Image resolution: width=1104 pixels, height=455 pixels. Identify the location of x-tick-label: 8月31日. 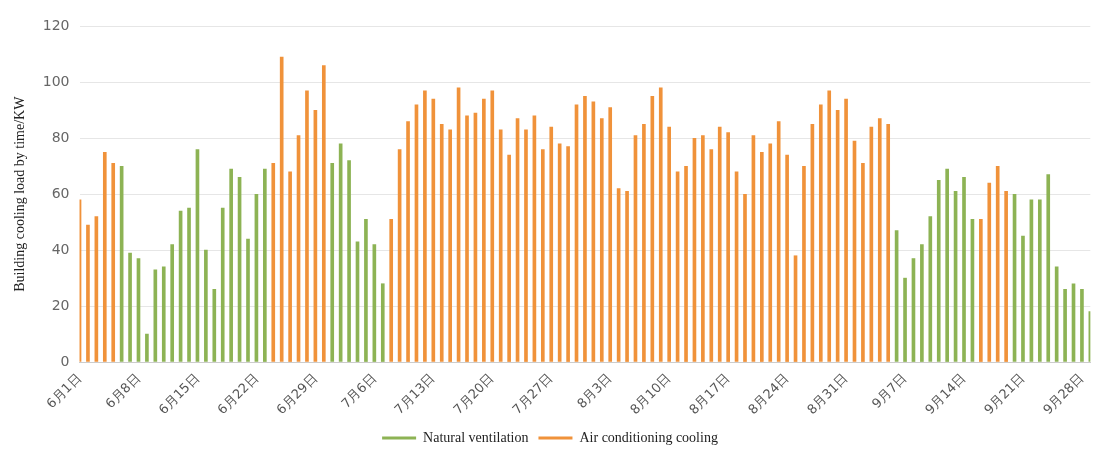
(827, 393).